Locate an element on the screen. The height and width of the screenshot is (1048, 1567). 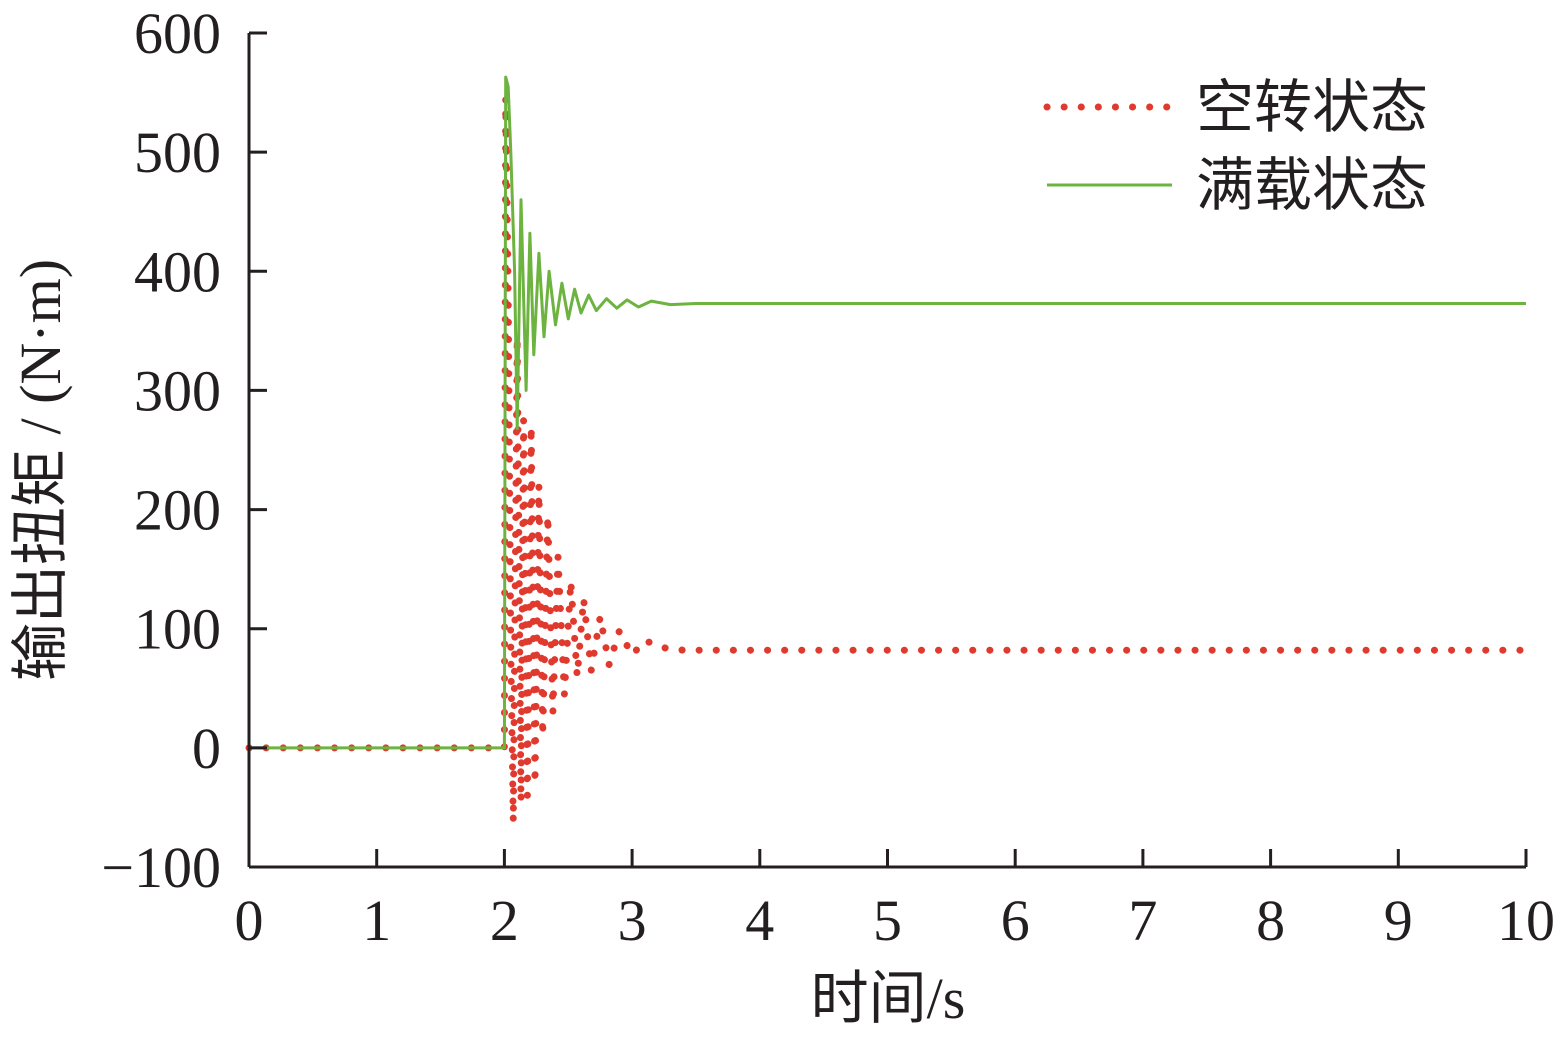
x-tick-label: 0 is located at coordinates (249, 920).